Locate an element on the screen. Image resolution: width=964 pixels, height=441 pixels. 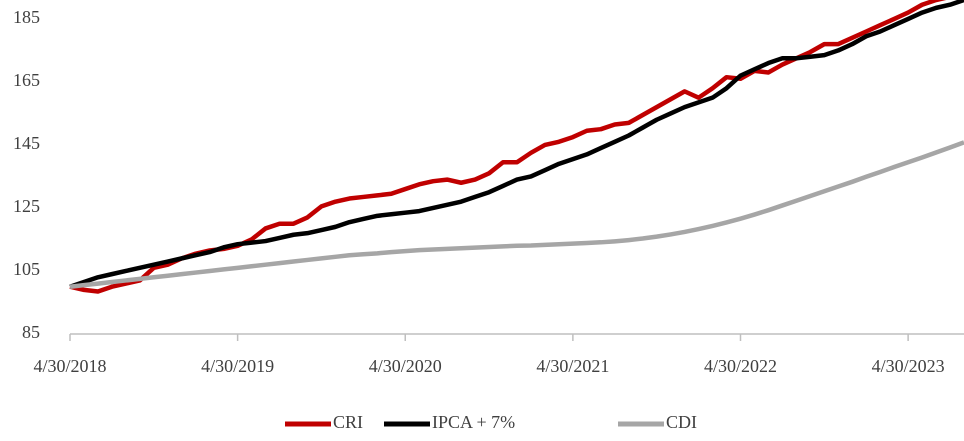
legend-label: IPCA + 7% is located at coordinates (473, 422).